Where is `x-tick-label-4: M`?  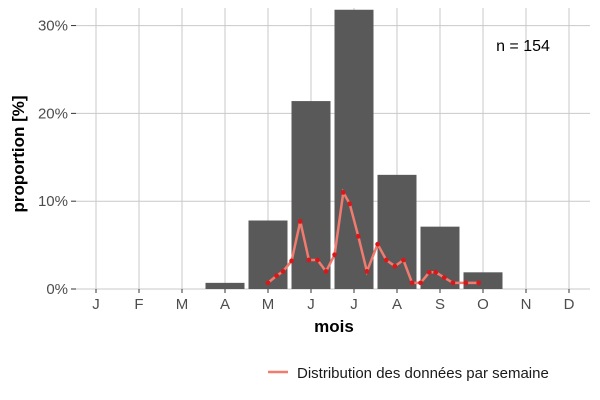 x-tick-label-4: M is located at coordinates (268, 304).